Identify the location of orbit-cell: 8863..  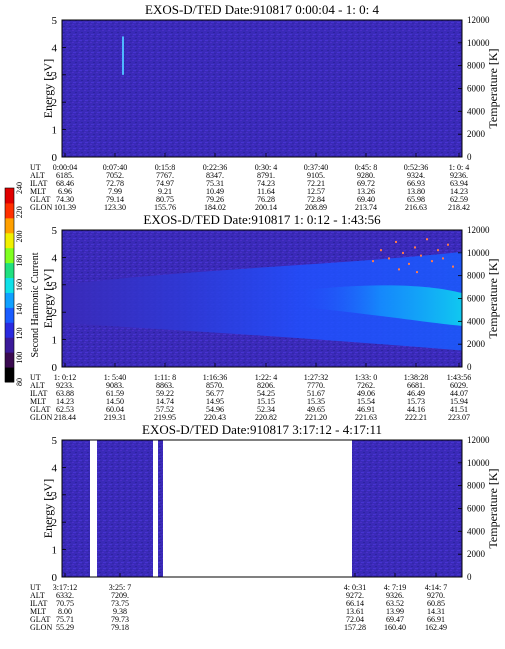
(165, 385).